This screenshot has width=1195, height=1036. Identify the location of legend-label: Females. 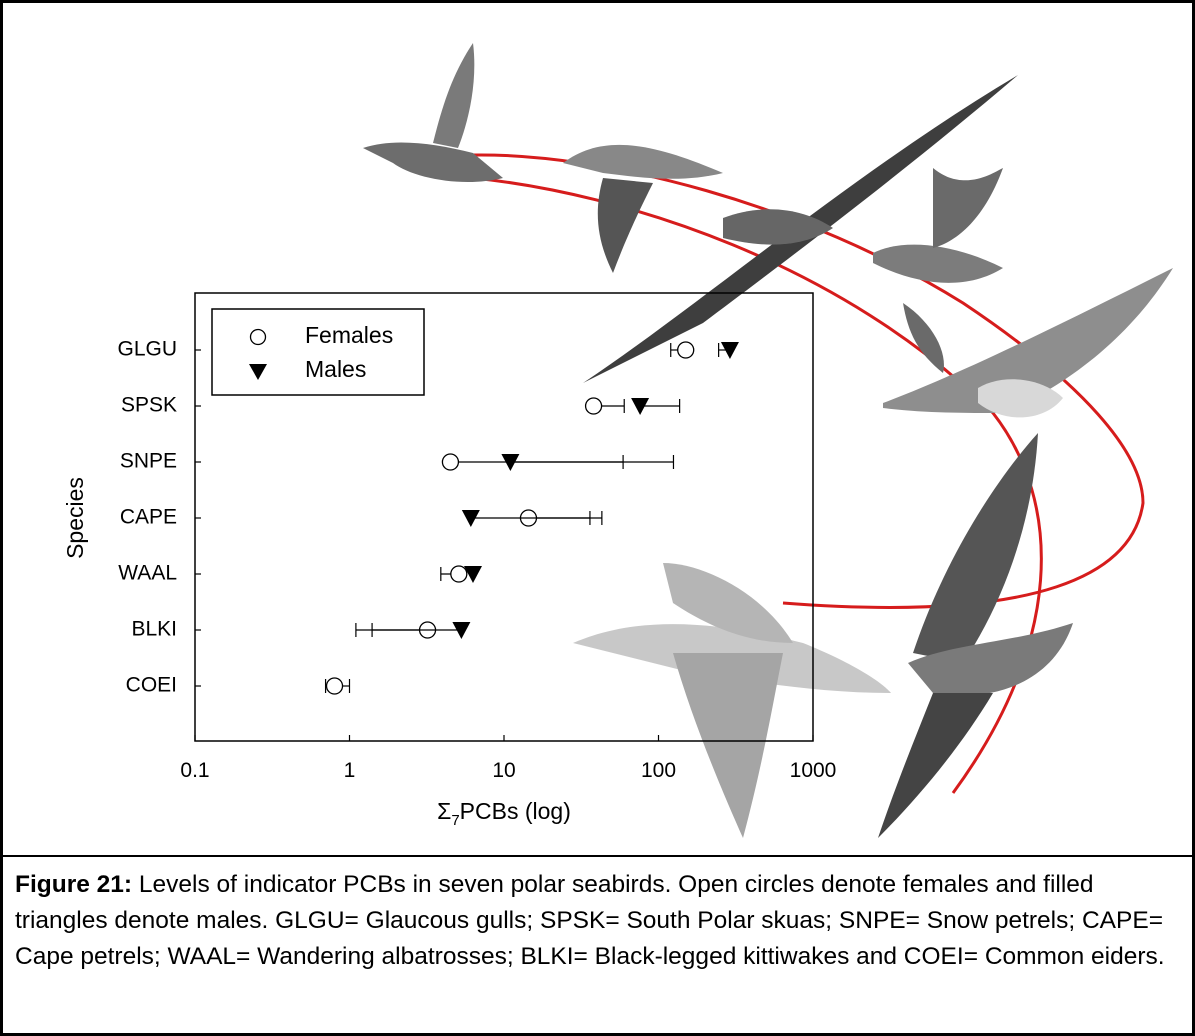
(349, 335).